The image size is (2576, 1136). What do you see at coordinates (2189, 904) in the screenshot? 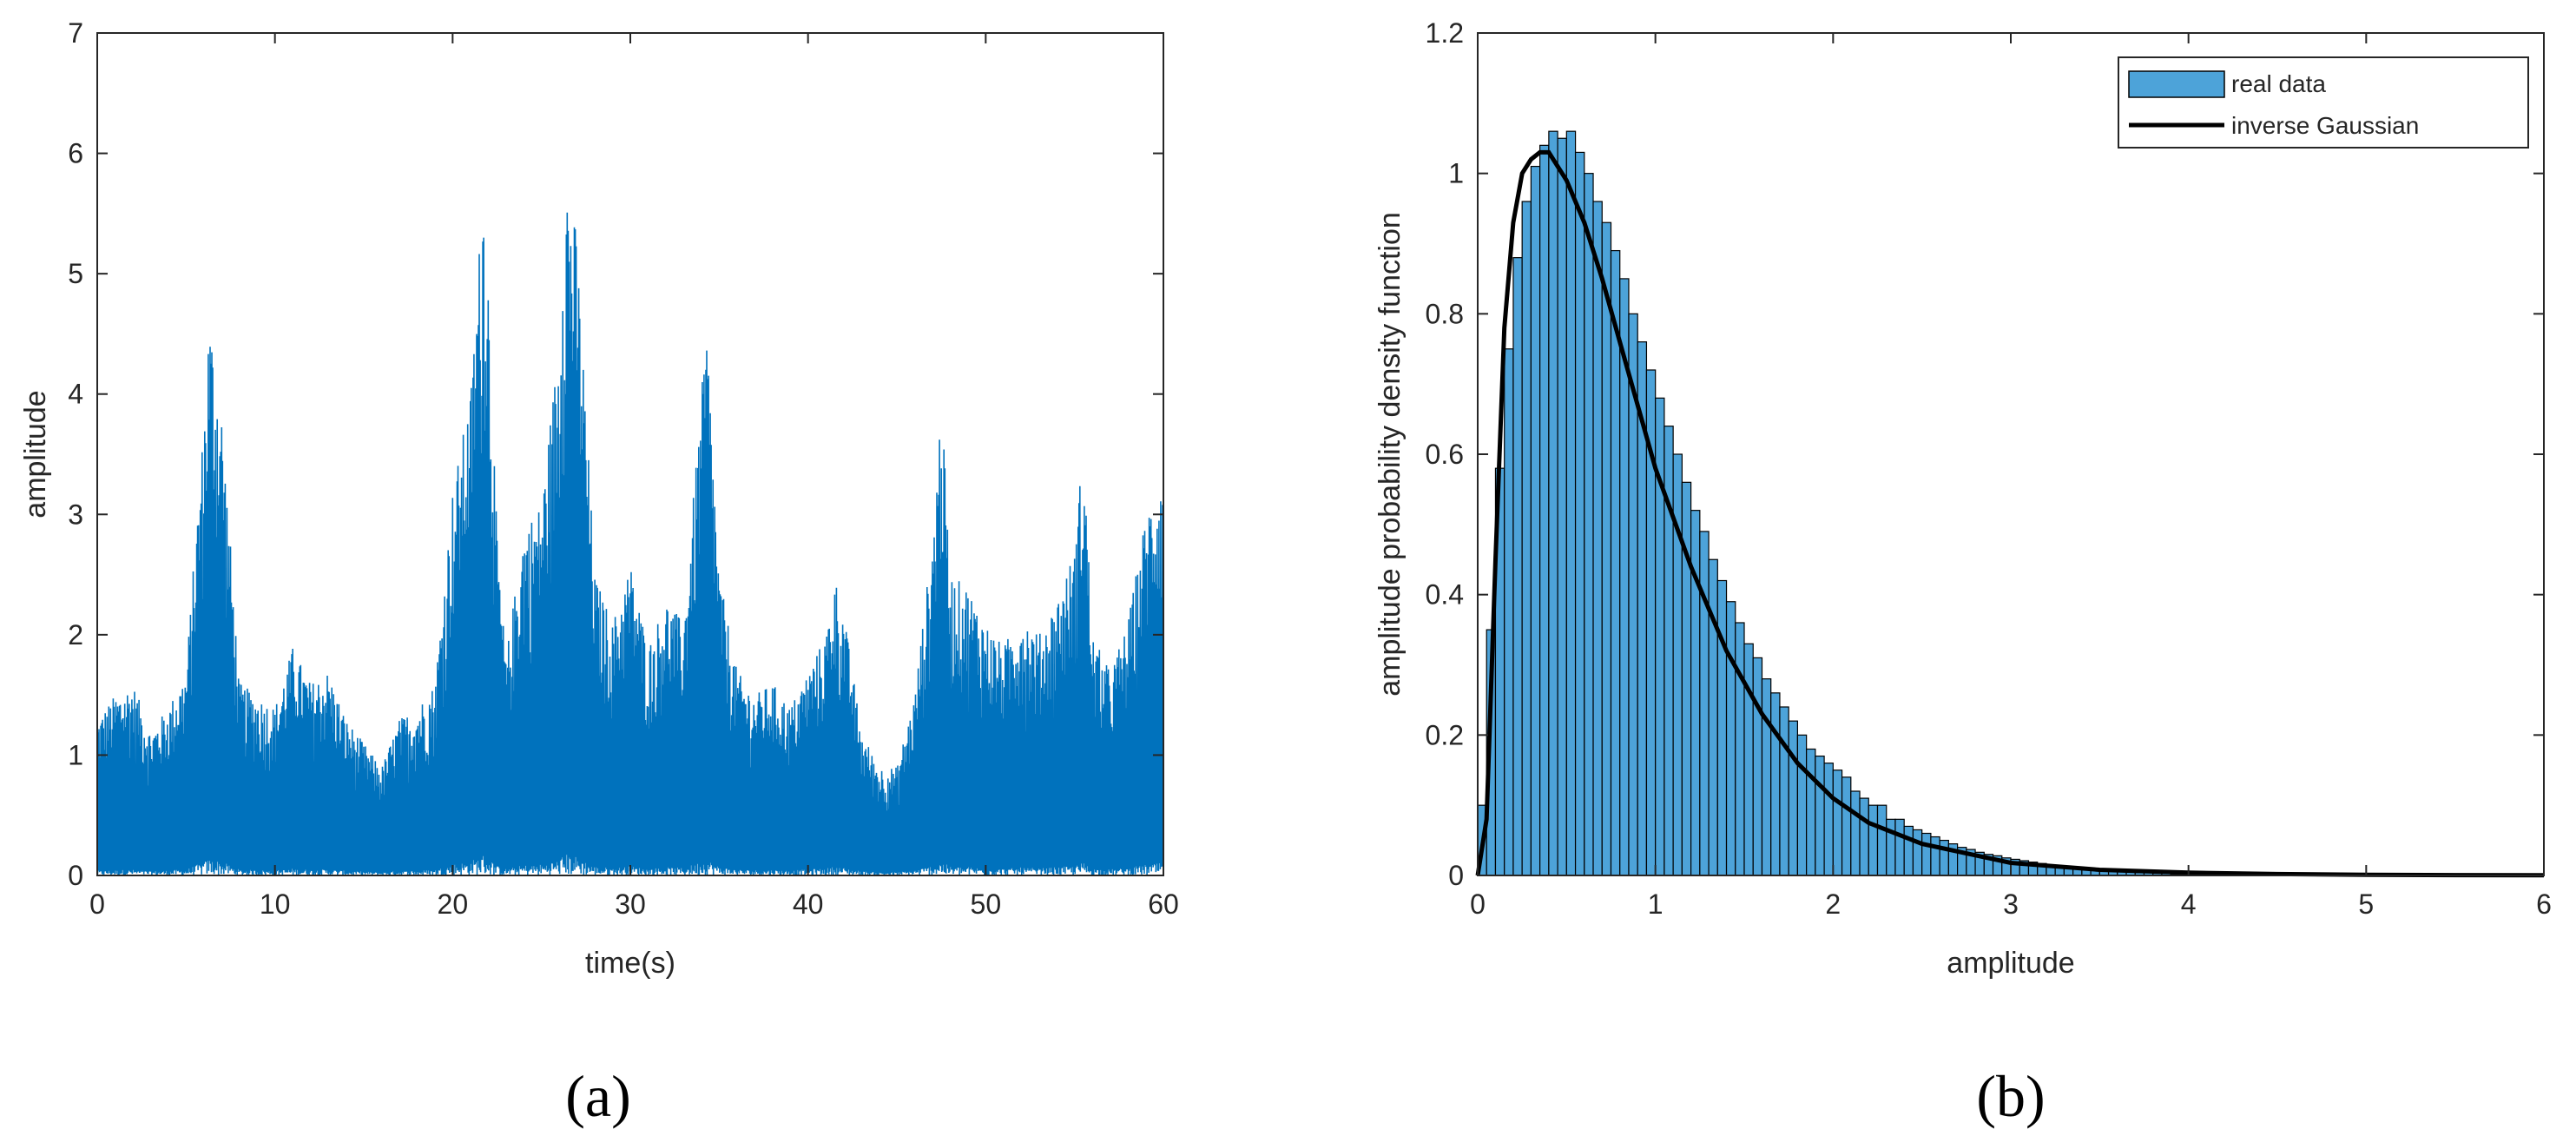
I see `x-tick-label: 4` at bounding box center [2189, 904].